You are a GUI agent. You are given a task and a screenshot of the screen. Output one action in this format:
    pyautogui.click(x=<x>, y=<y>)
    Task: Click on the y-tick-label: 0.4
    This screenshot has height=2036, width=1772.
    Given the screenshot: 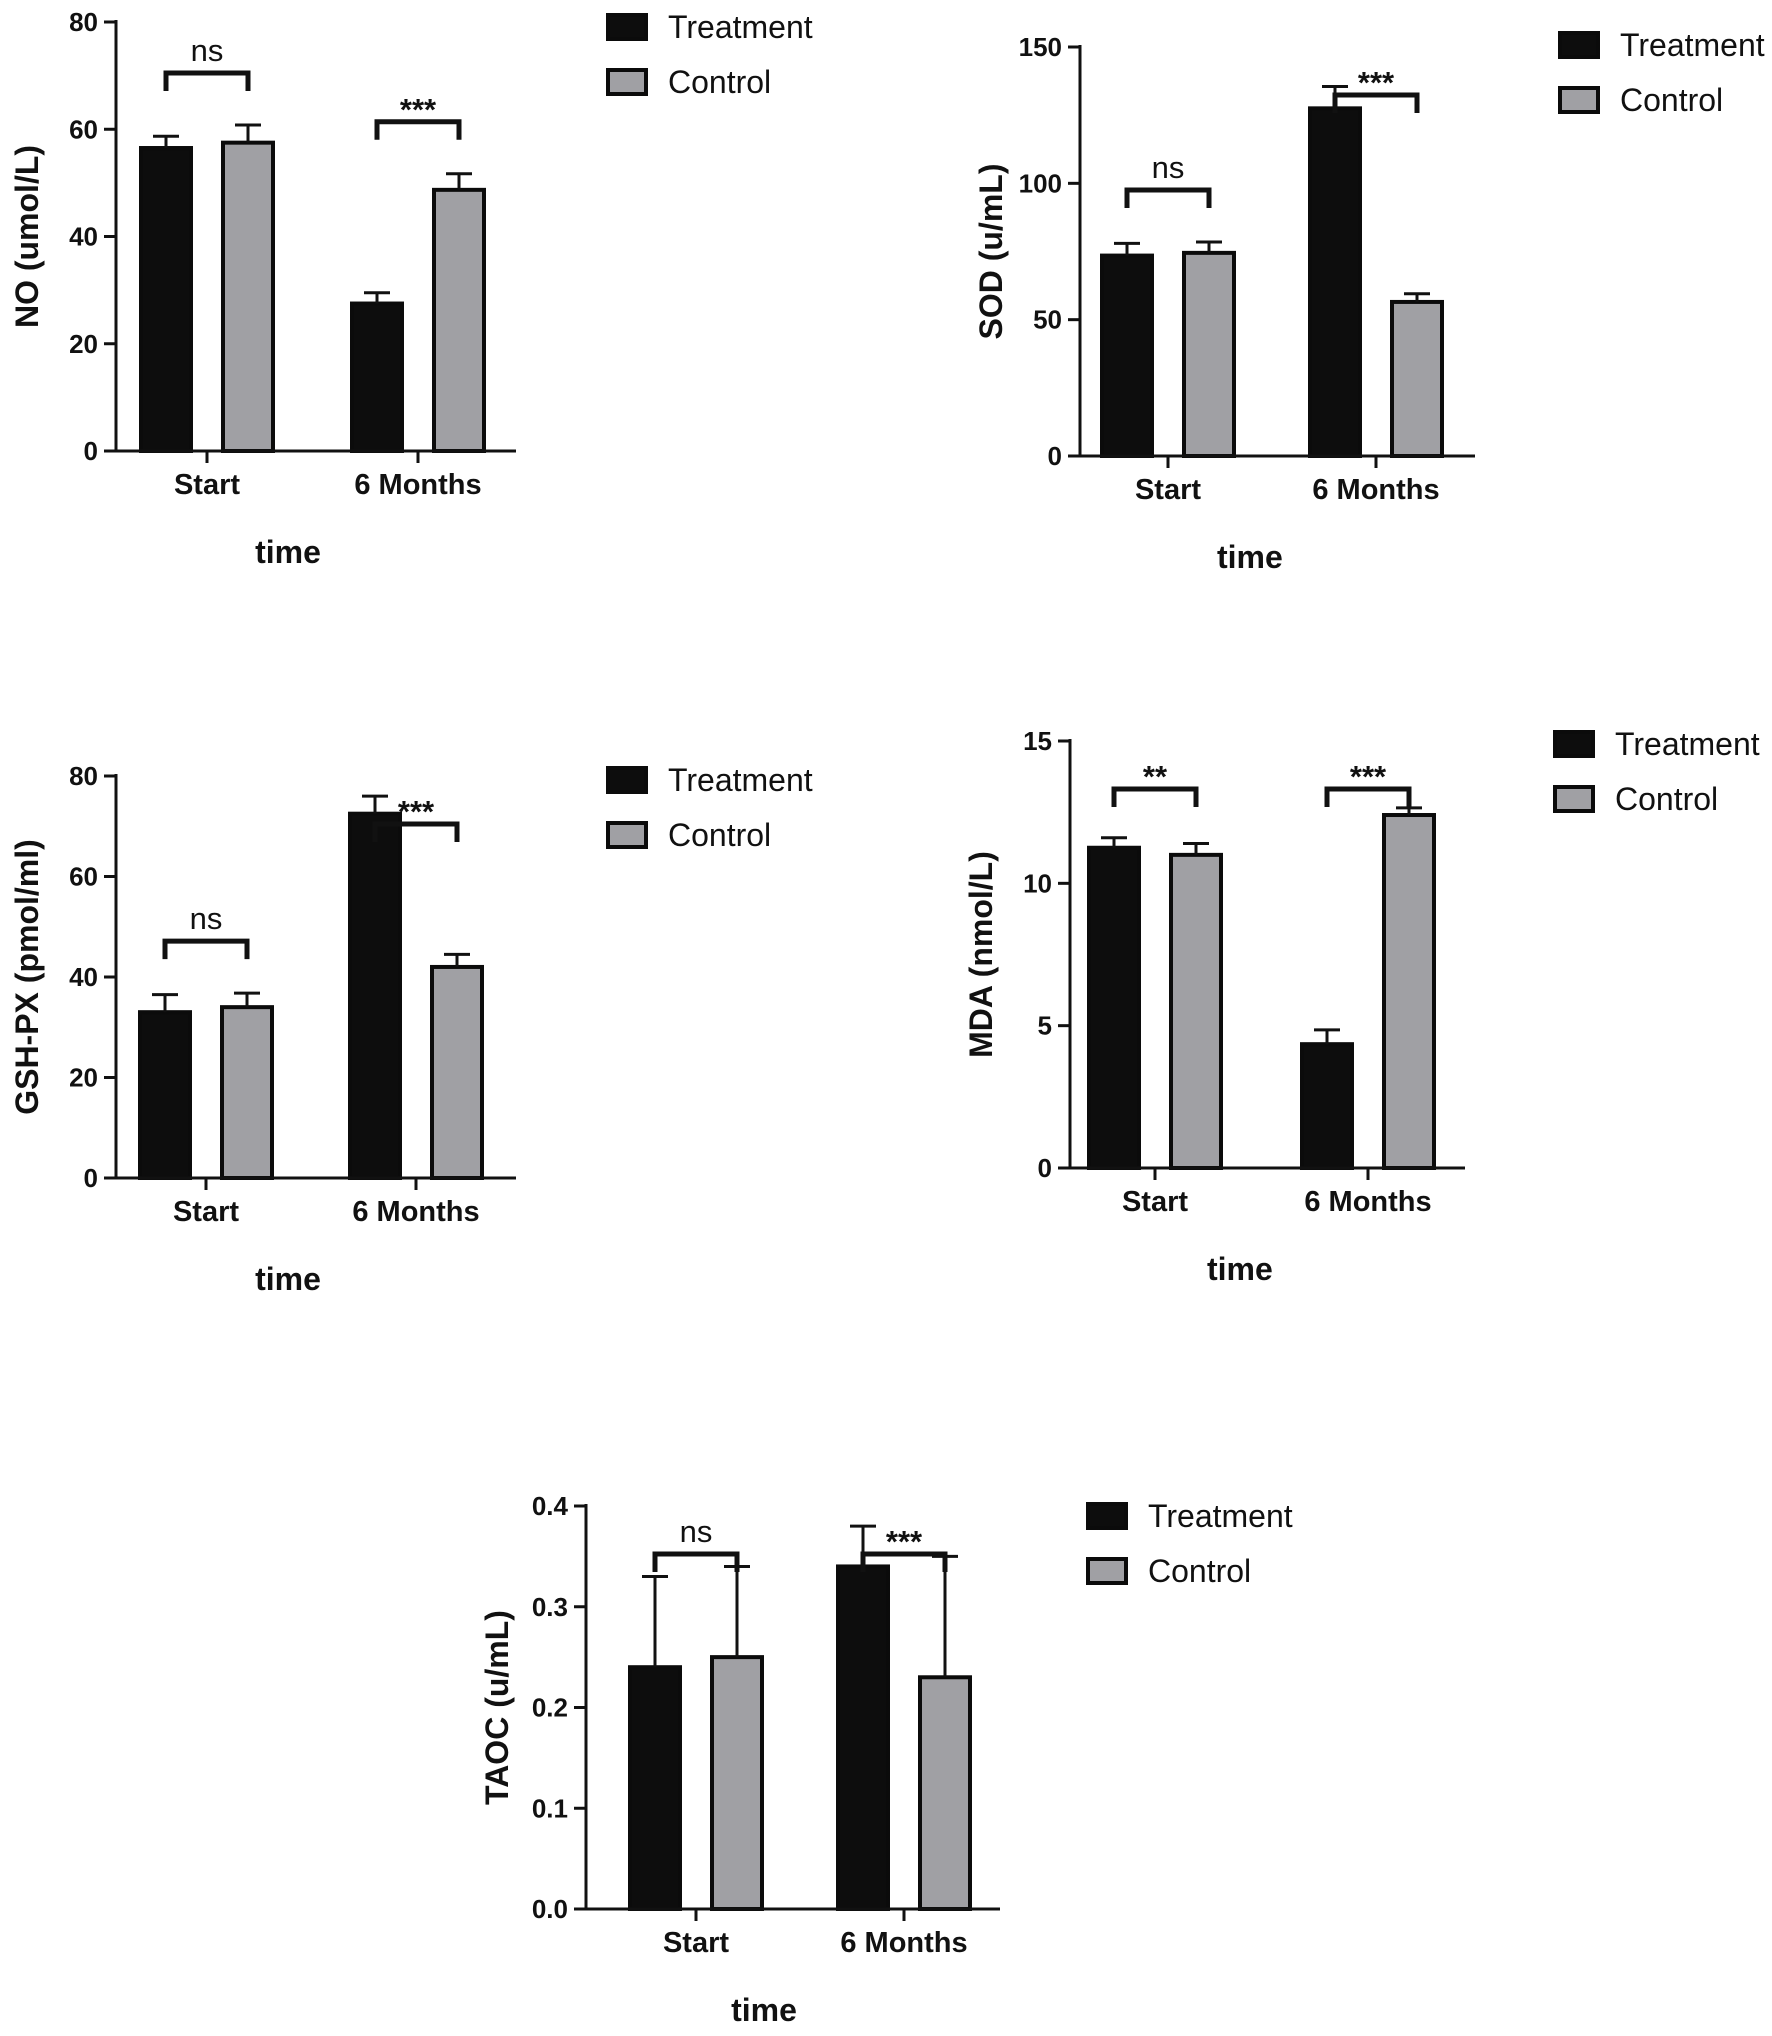 What is the action you would take?
    pyautogui.click(x=550, y=1506)
    